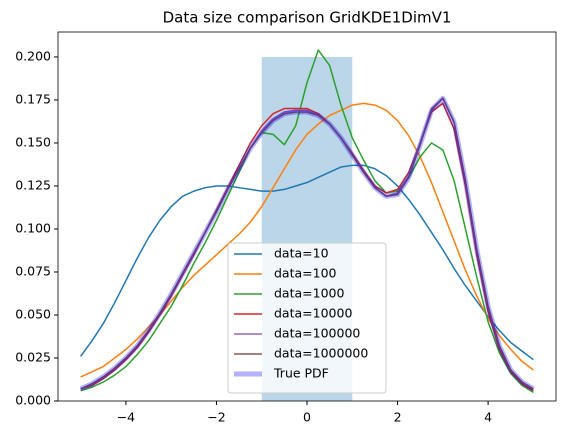 Image resolution: width=565 pixels, height=435 pixels. What do you see at coordinates (33, 400) in the screenshot?
I see `y-tick-label: 0.000` at bounding box center [33, 400].